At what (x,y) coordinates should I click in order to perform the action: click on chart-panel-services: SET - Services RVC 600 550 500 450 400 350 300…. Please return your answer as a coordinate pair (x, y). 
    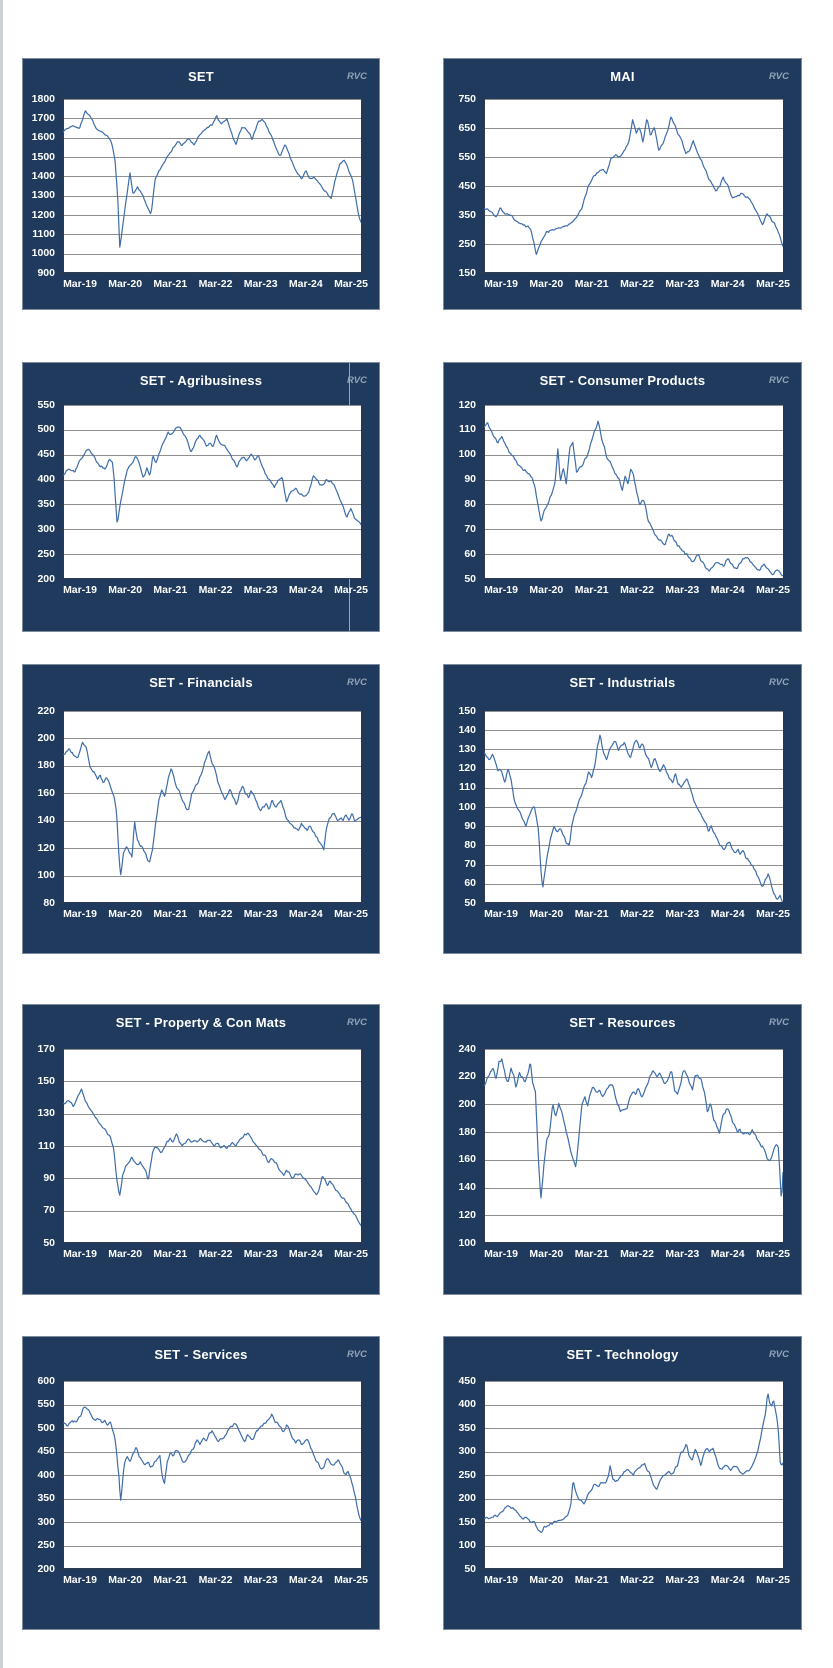
    Looking at the image, I should click on (201, 1483).